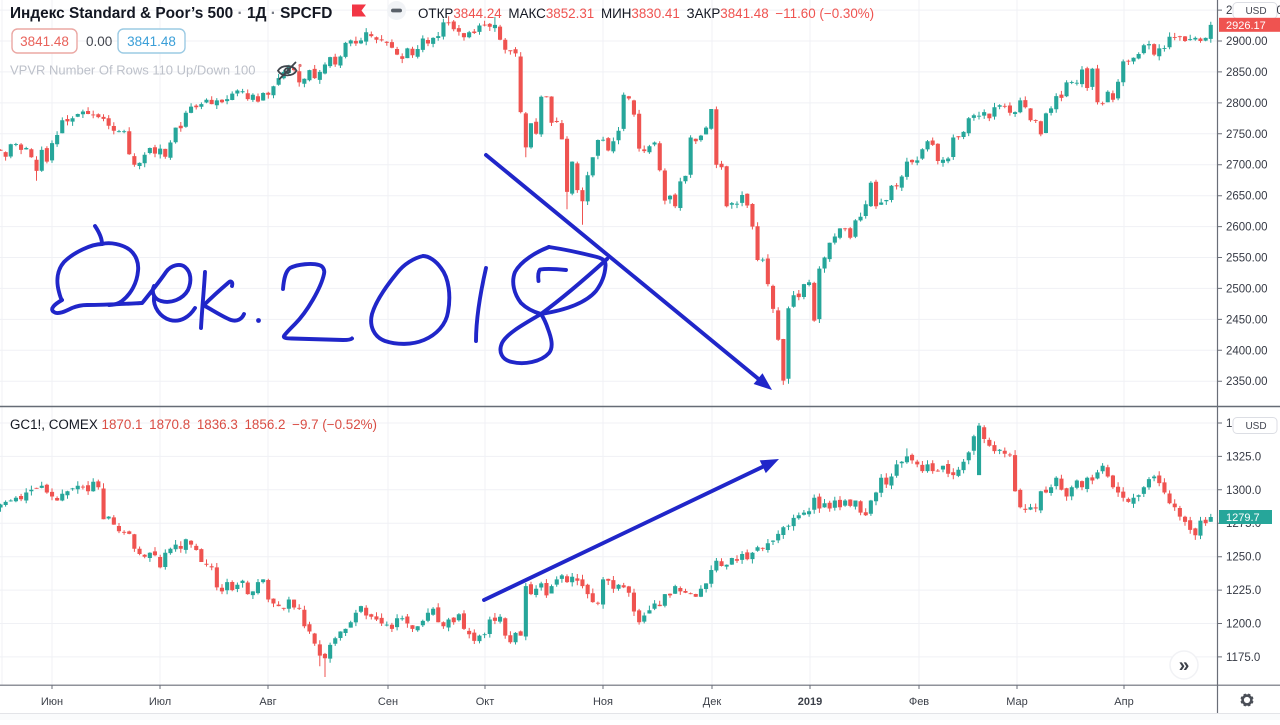 The width and height of the screenshot is (1280, 725). Describe the element at coordinates (1243, 591) in the screenshot. I see `svg-text: 1225.0` at that location.